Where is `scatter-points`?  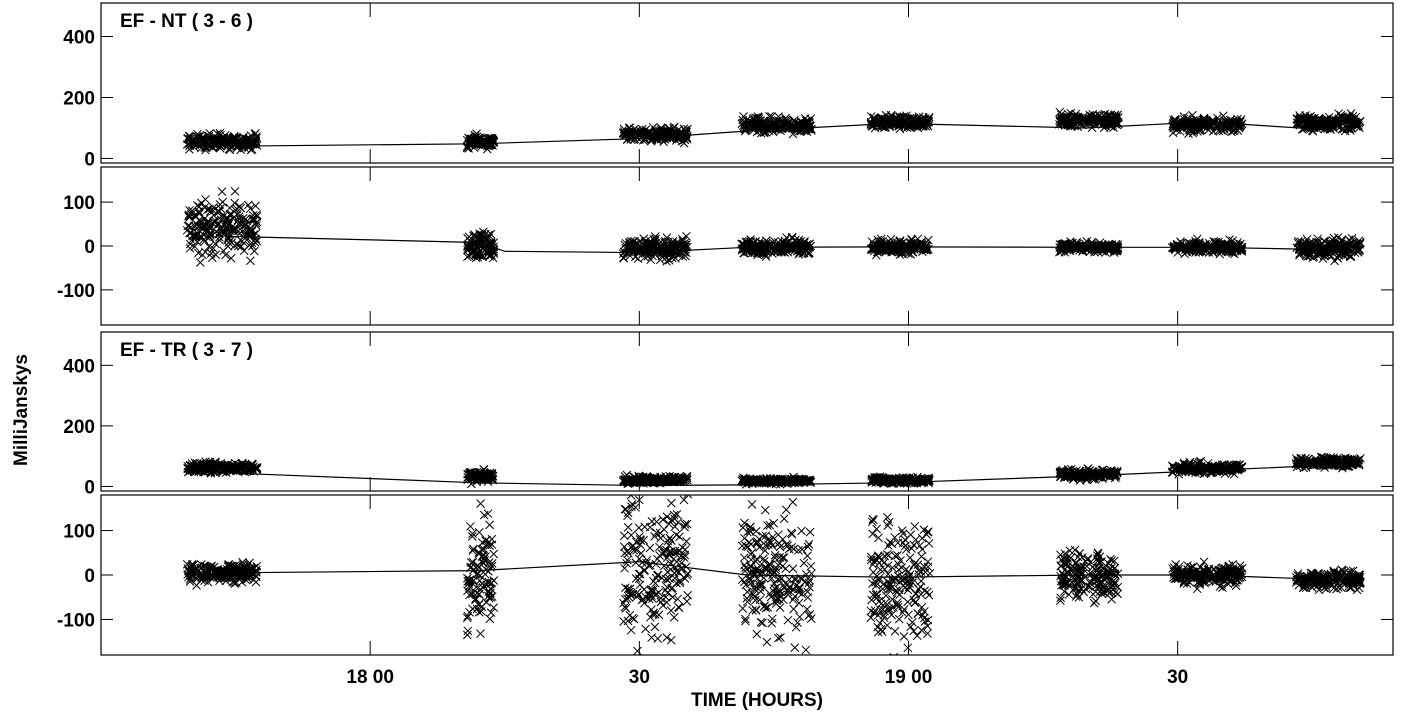
scatter-points is located at coordinates (773, 131).